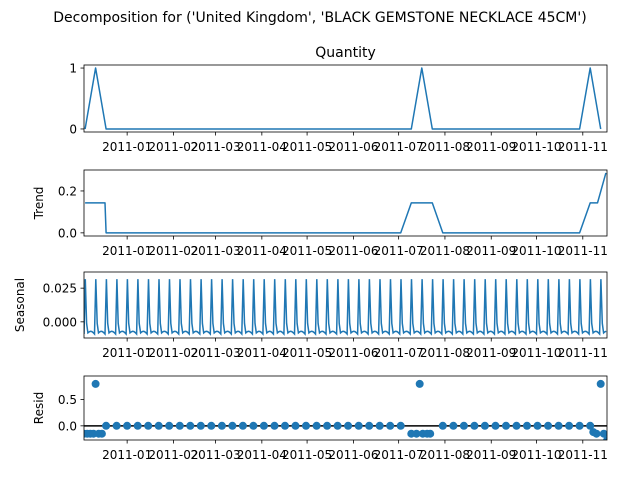 The image size is (640, 480). I want to click on y-tick-label: 1, so click(73, 69).